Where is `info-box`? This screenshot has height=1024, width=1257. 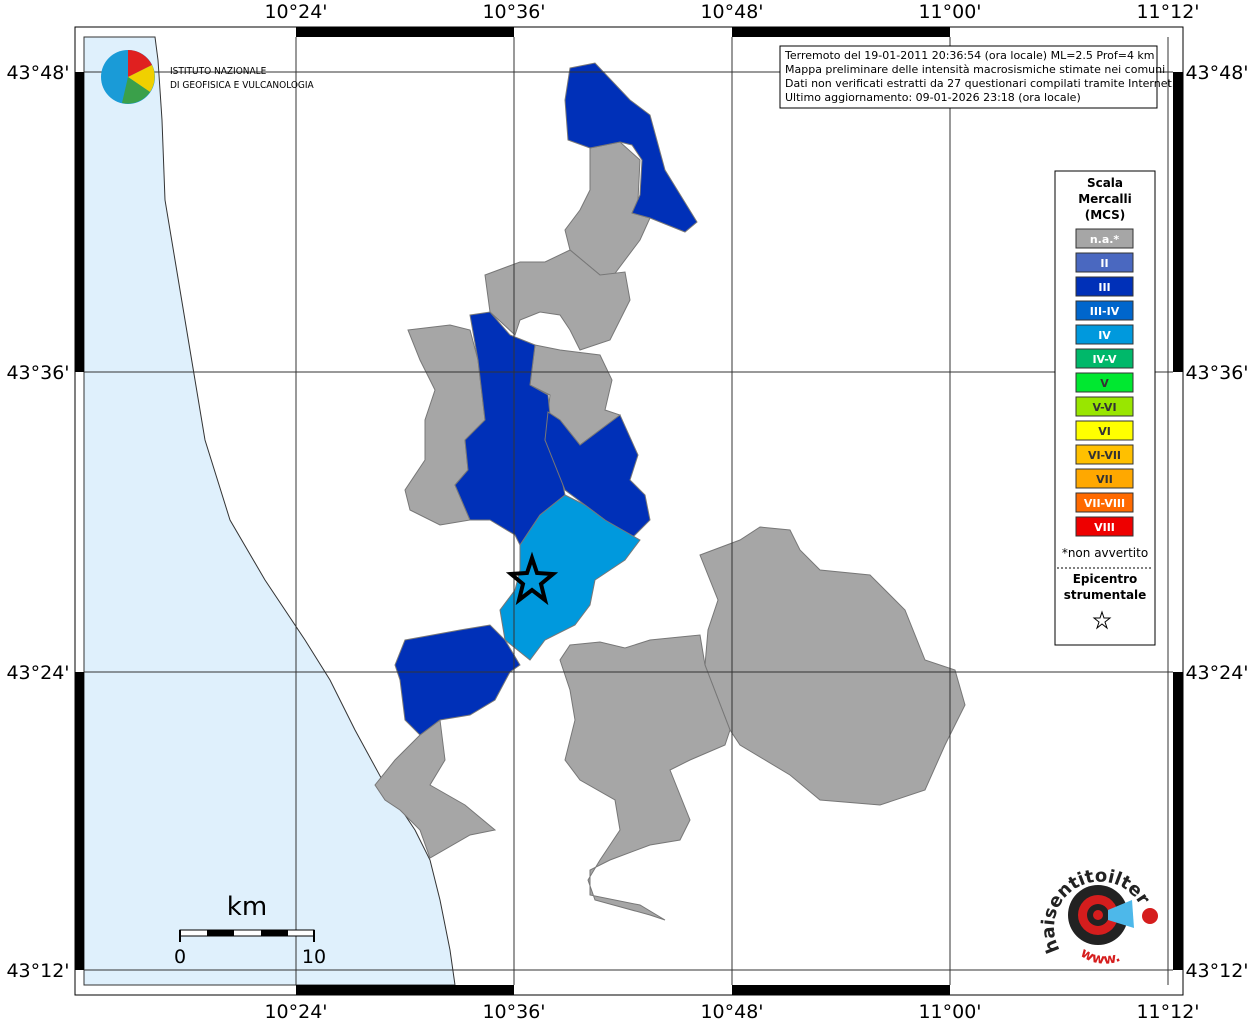
info-box is located at coordinates (968, 77).